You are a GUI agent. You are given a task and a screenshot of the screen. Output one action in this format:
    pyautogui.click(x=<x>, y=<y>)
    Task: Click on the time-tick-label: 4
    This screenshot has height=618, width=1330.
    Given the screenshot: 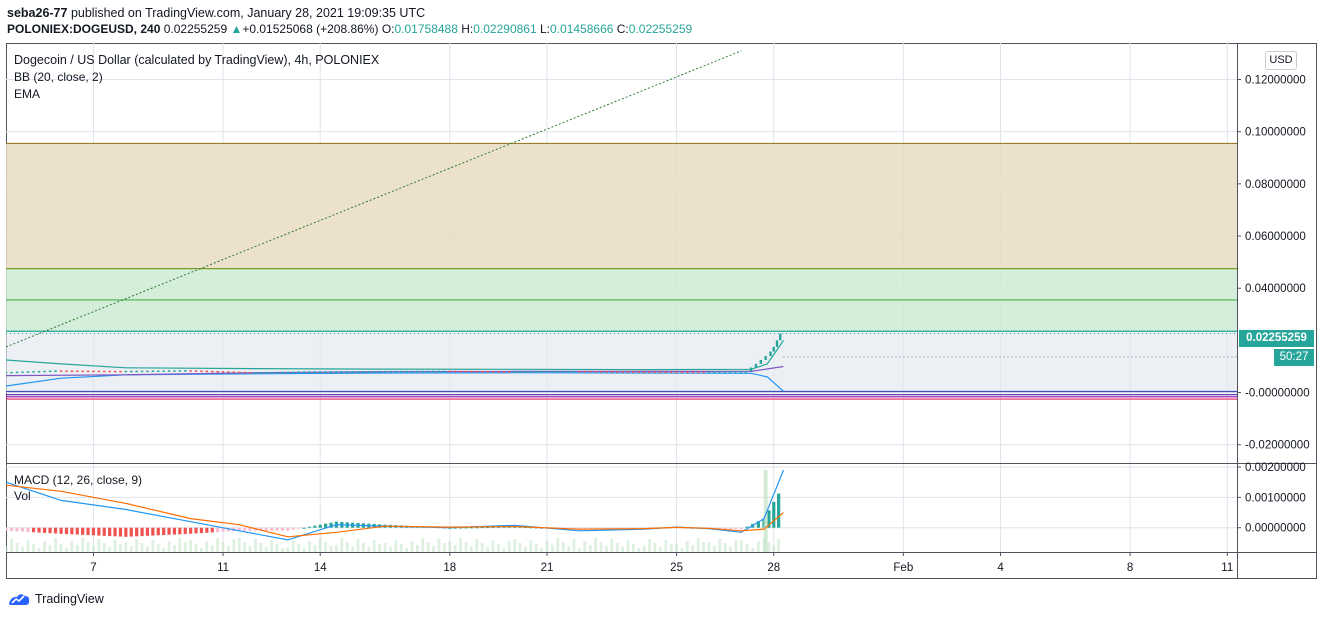 What is the action you would take?
    pyautogui.click(x=1000, y=568)
    